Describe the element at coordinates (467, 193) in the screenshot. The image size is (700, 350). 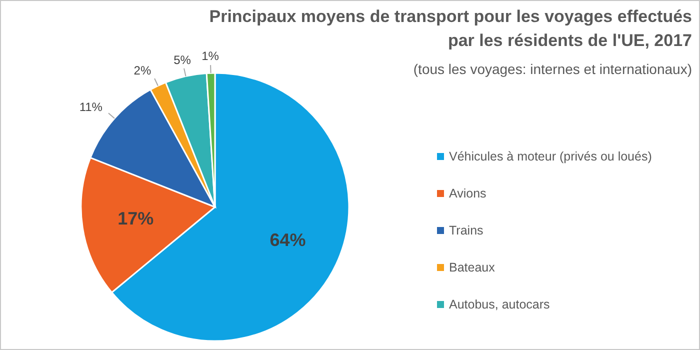
I see `legend-label: Avions` at that location.